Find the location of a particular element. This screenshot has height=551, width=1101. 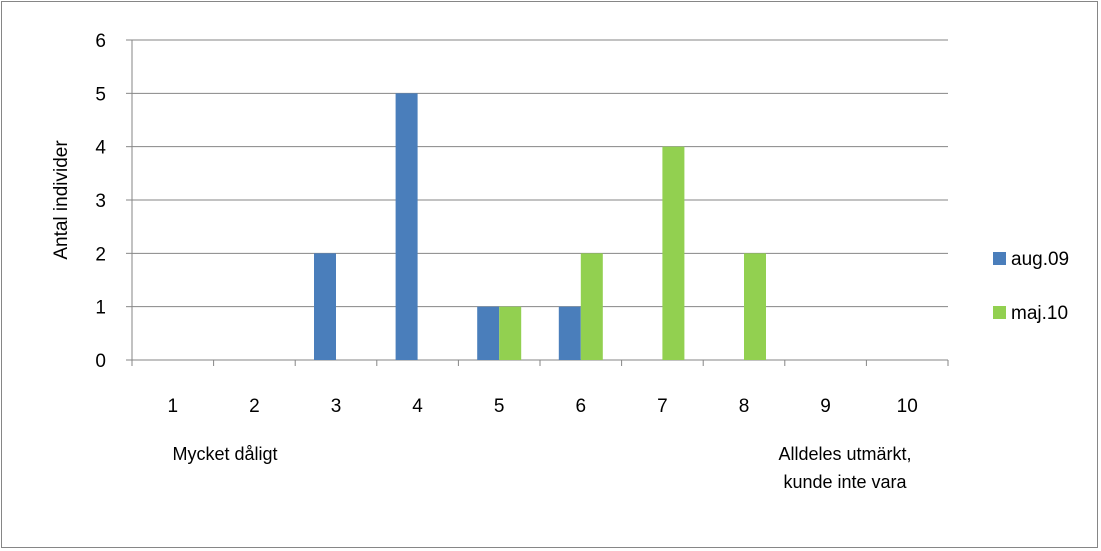

y-tick-label: 5 is located at coordinates (100, 94).